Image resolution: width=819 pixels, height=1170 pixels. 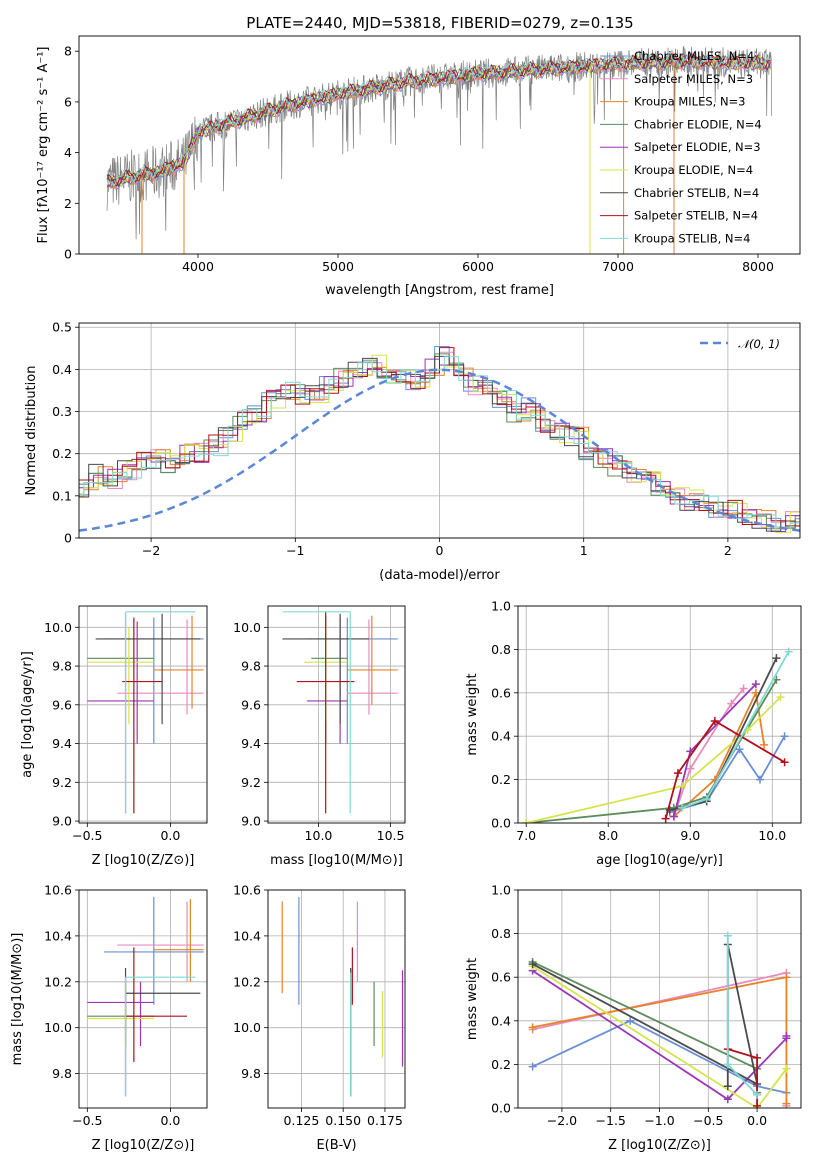 I want to click on x-axis-label: mass [log10(M/M⊙)], so click(x=336, y=860).